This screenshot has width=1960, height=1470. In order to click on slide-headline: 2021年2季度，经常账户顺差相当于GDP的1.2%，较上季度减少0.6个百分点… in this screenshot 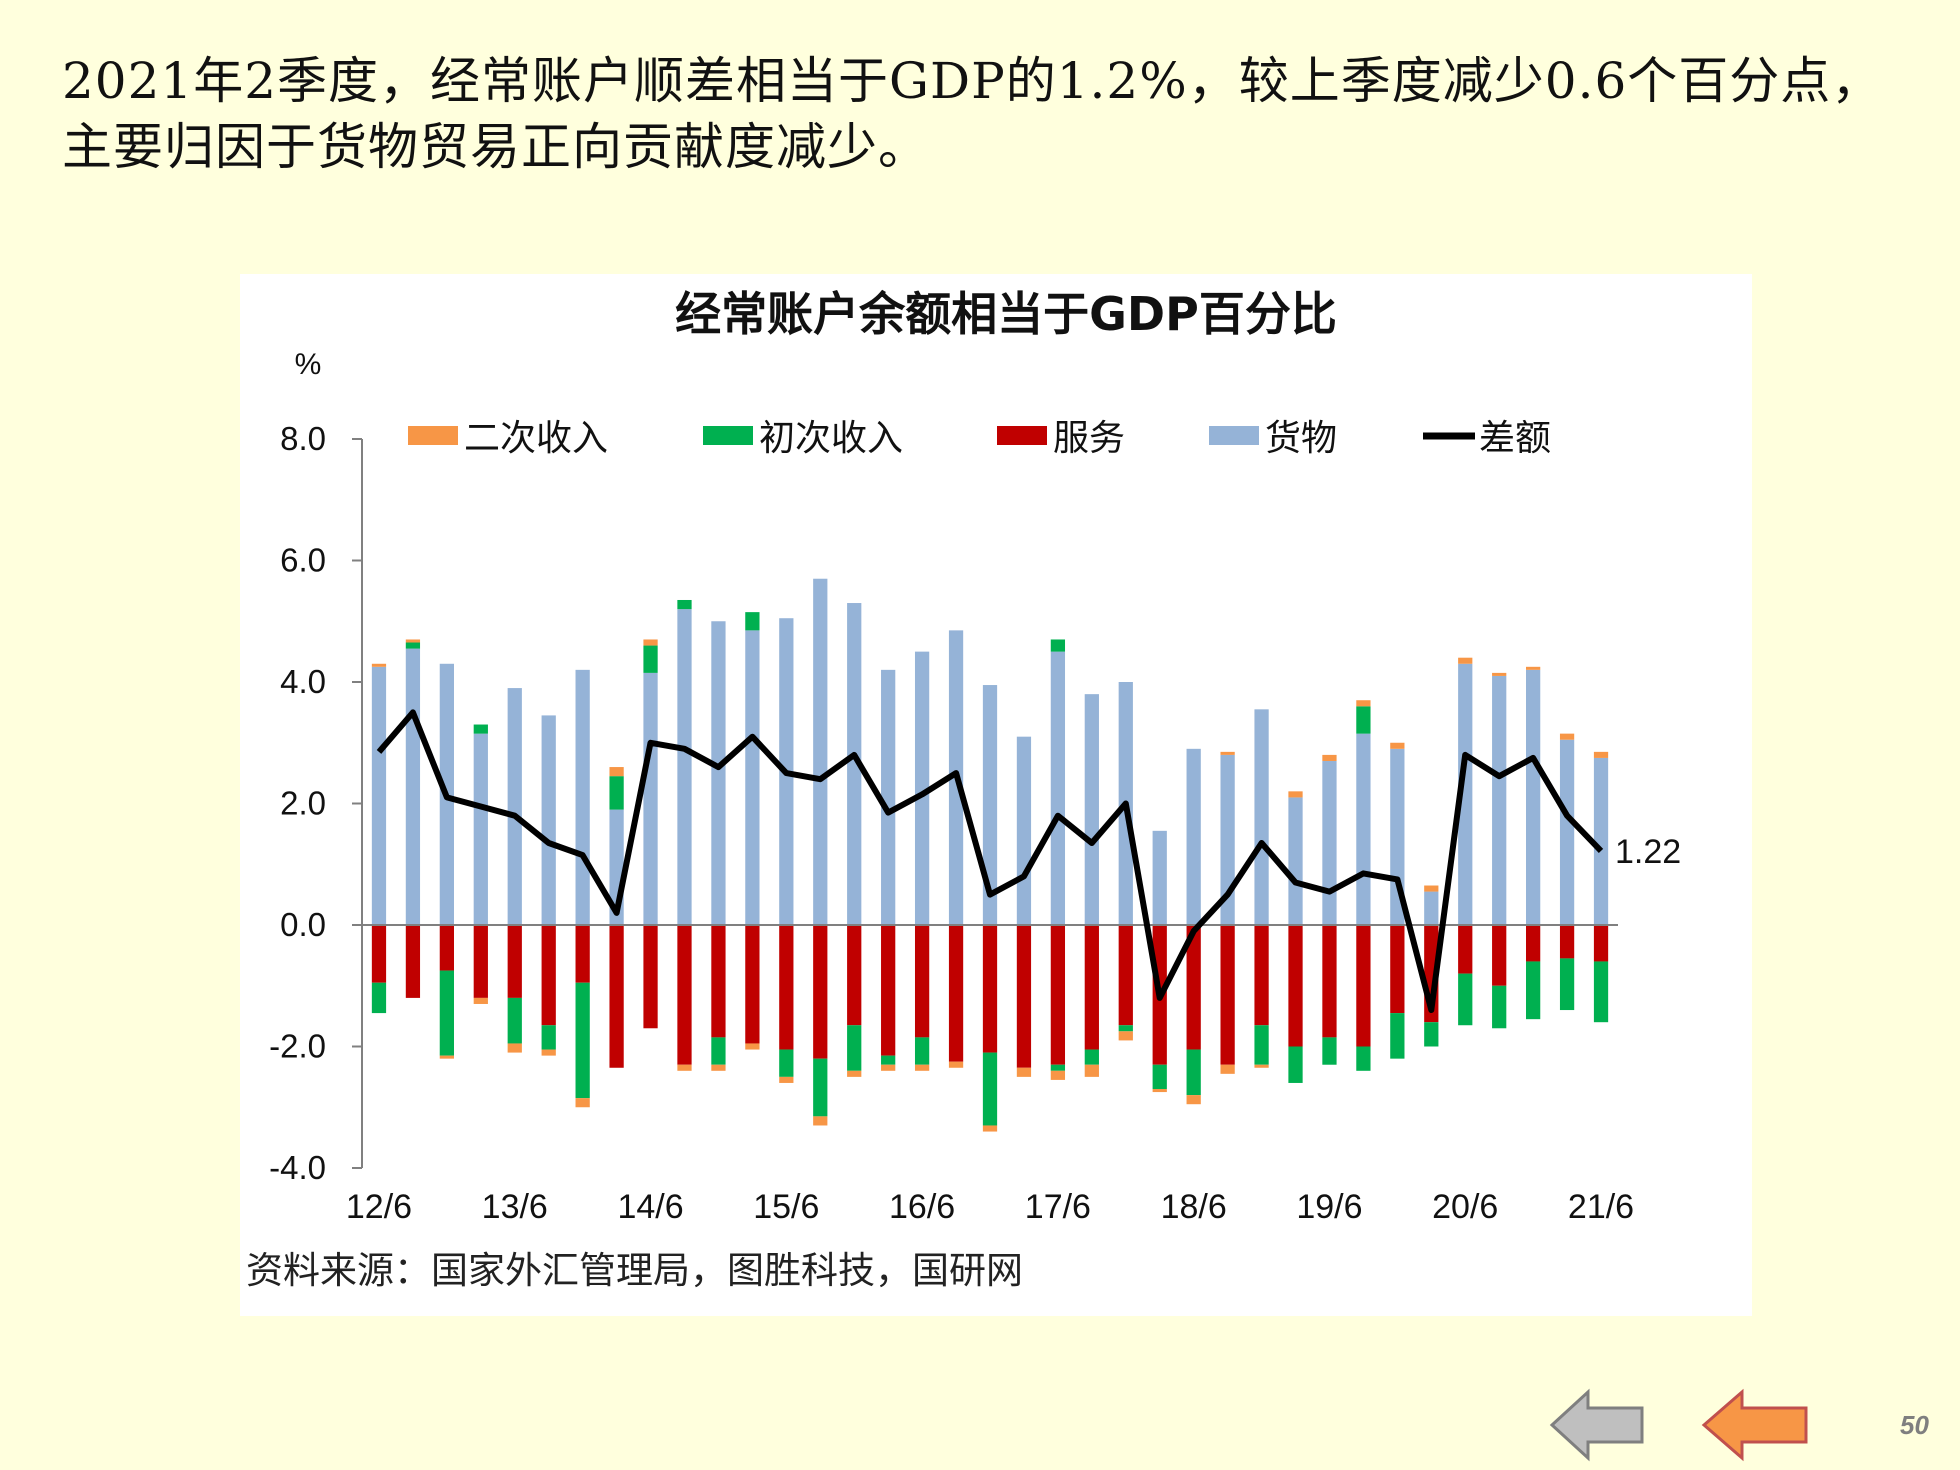, I will do `click(1007, 114)`.